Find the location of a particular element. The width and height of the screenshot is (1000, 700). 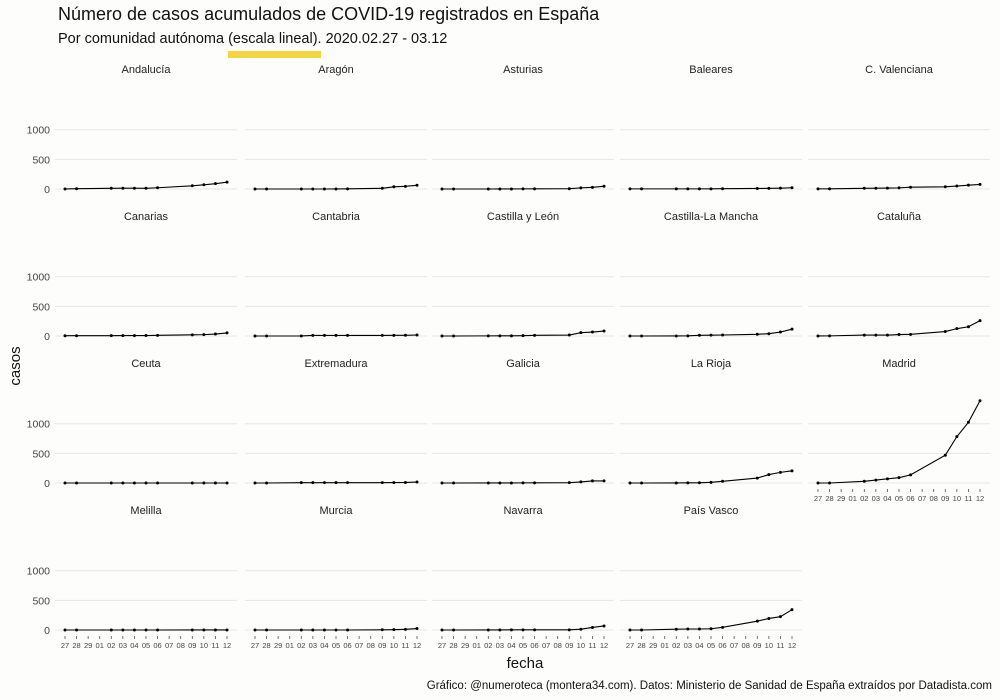

panel-title: C. Valenciana is located at coordinates (899, 70).